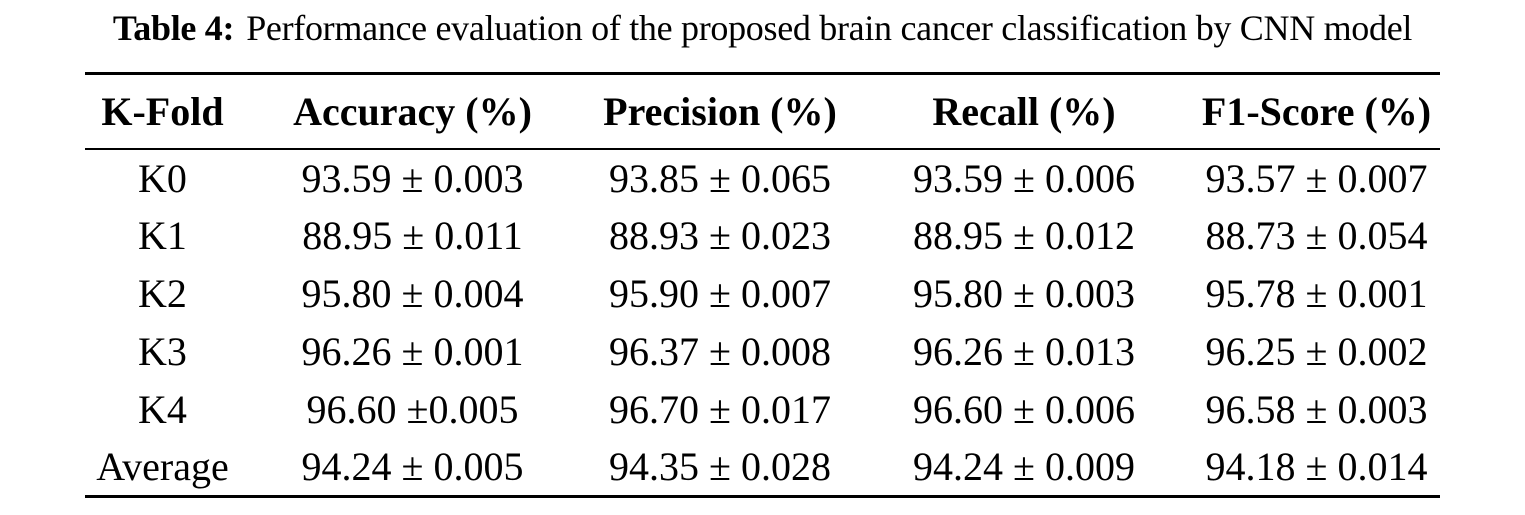  What do you see at coordinates (1024, 409) in the screenshot?
I see `table-cell: 96.60 ± 0.006` at bounding box center [1024, 409].